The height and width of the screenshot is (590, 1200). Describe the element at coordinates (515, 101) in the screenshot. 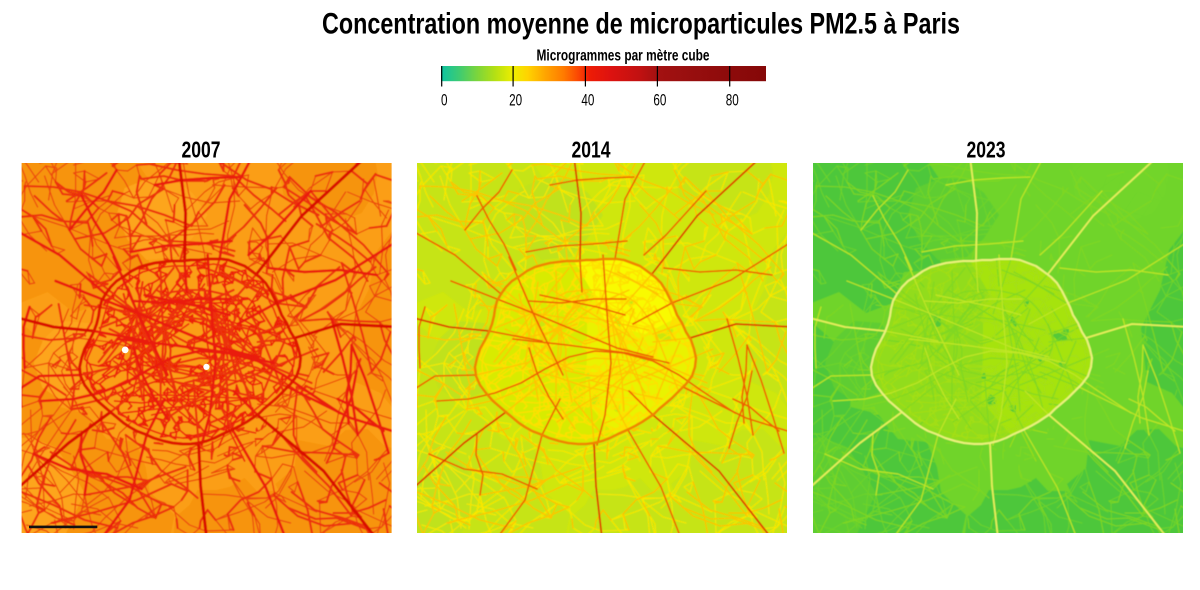

I see `svg-text: 20` at that location.